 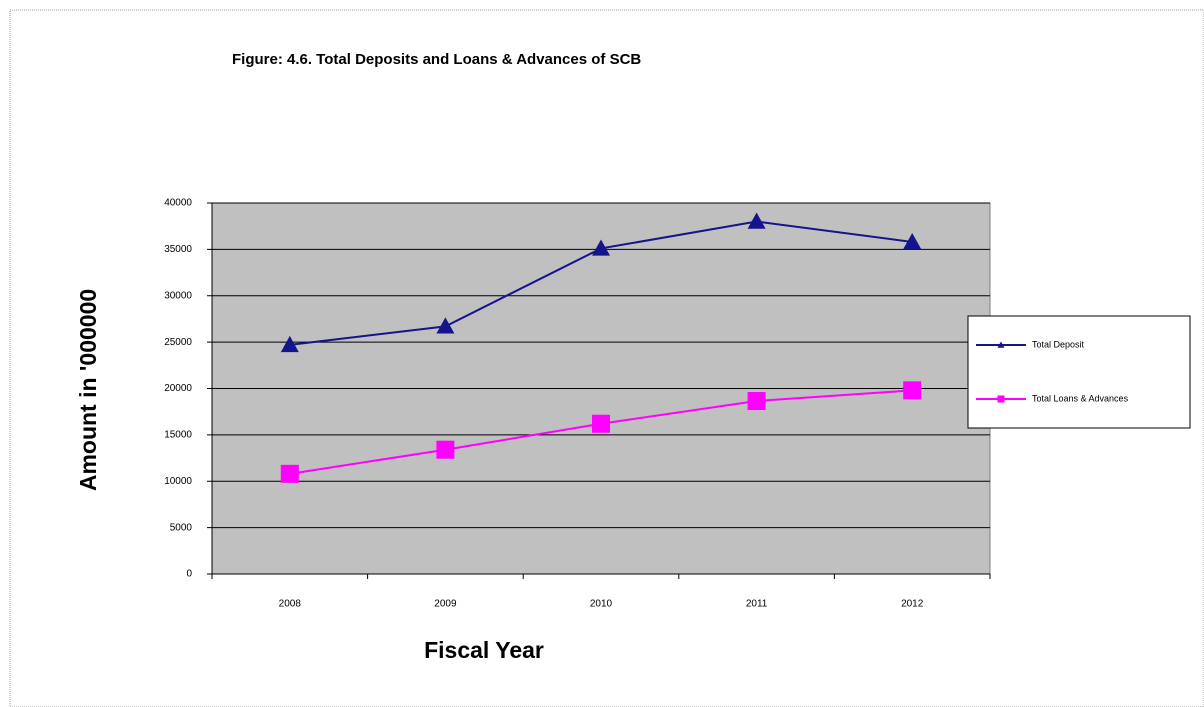 What do you see at coordinates (178, 435) in the screenshot?
I see `y-tick-label: 15000` at bounding box center [178, 435].